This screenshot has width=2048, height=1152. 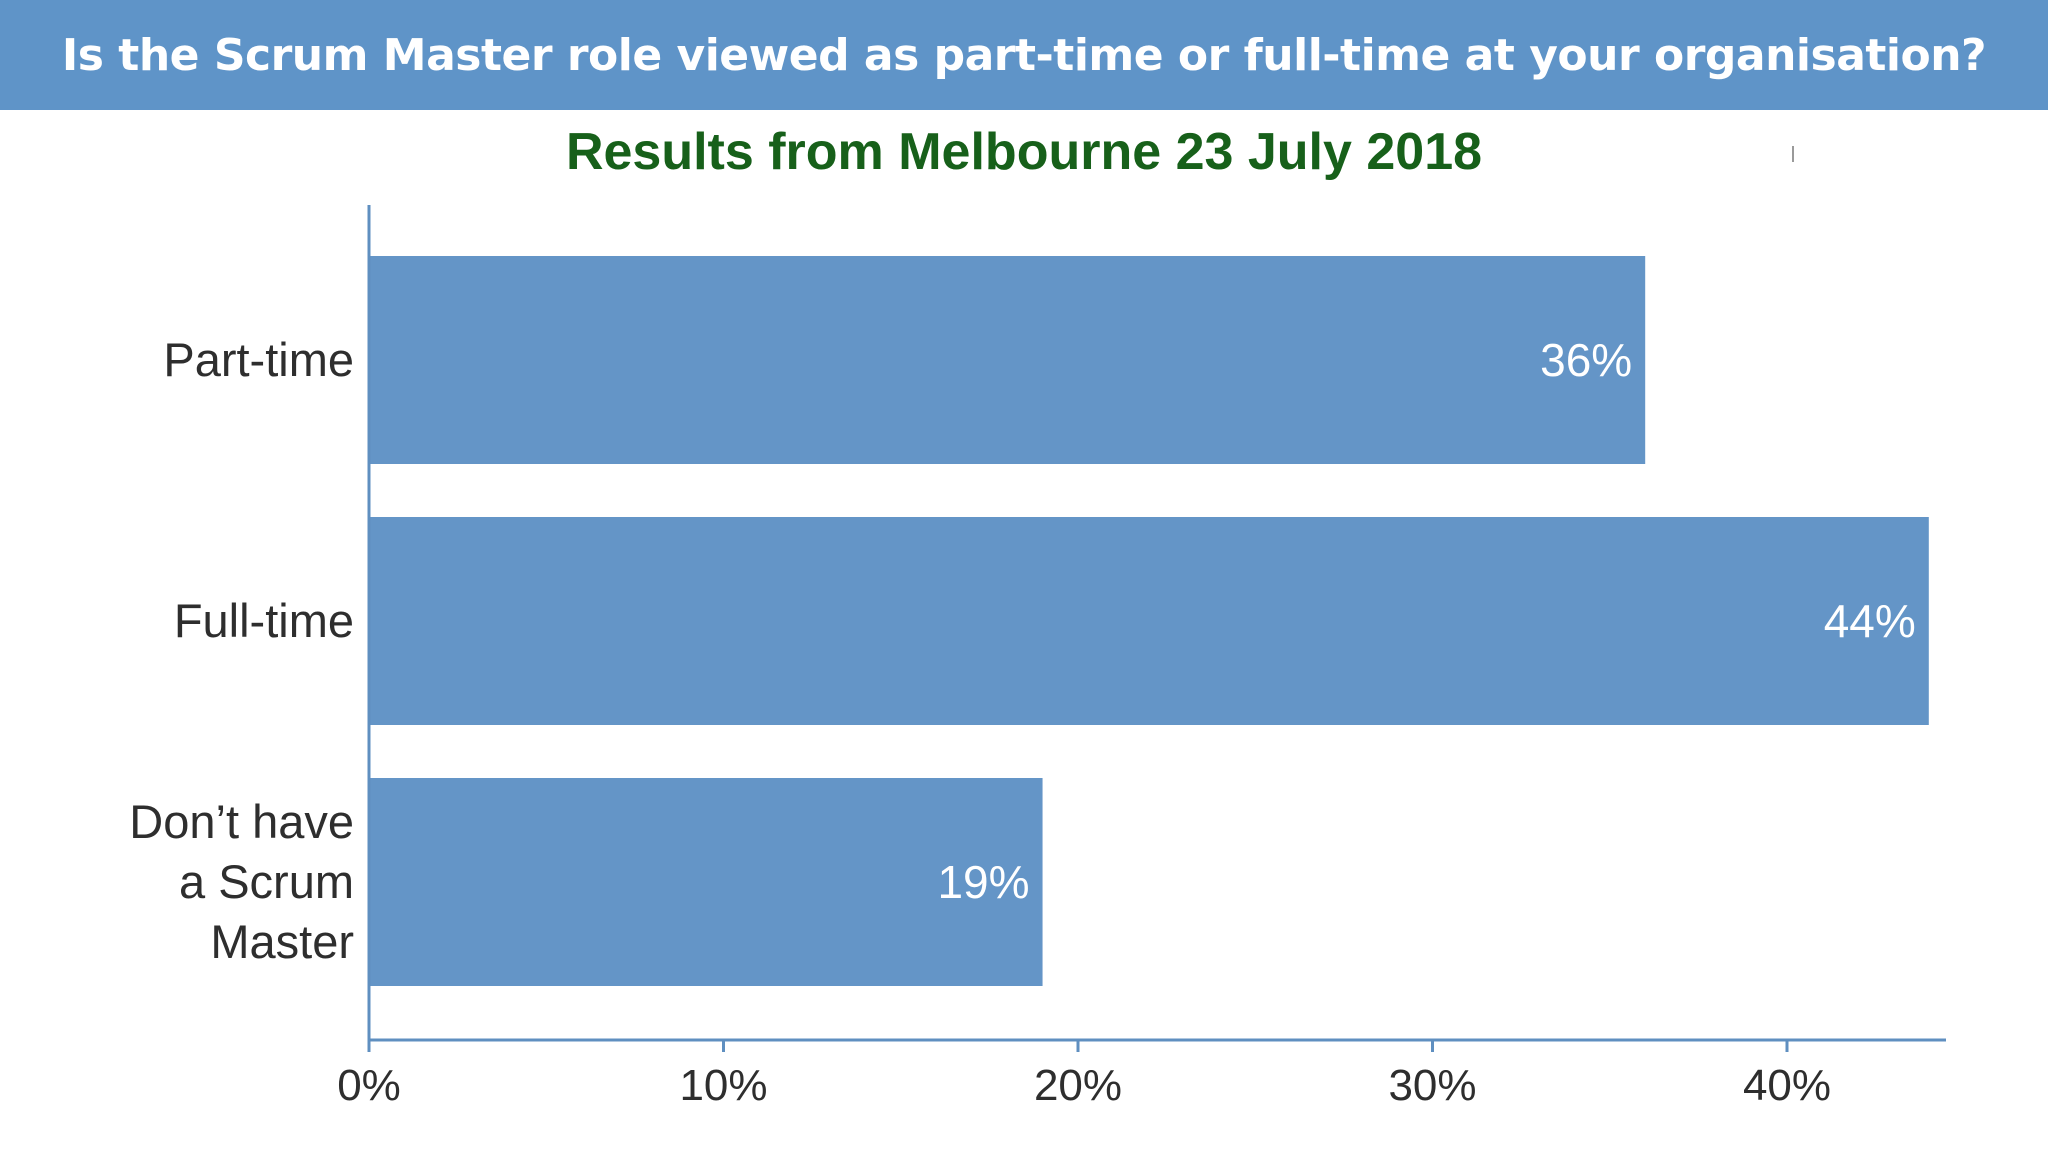 What do you see at coordinates (266, 881) in the screenshot?
I see `category-label: a Scrum` at bounding box center [266, 881].